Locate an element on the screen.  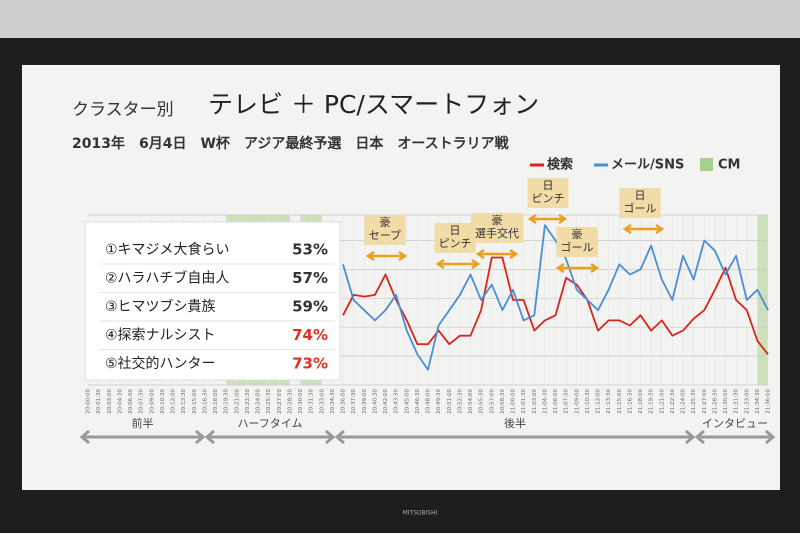
x-tick-label: 20:07:30 is located at coordinates (142, 401).